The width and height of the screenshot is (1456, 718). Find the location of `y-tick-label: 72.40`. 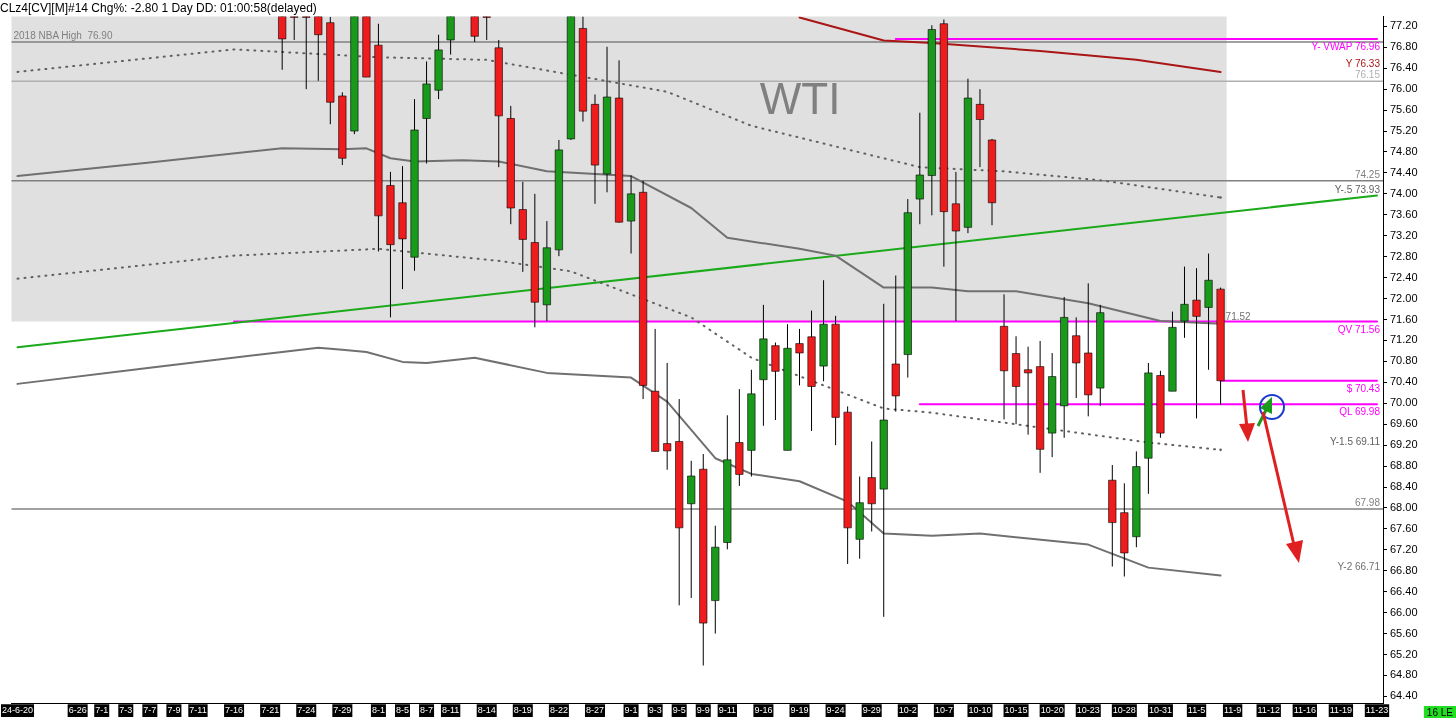

y-tick-label: 72.40 is located at coordinates (1404, 276).